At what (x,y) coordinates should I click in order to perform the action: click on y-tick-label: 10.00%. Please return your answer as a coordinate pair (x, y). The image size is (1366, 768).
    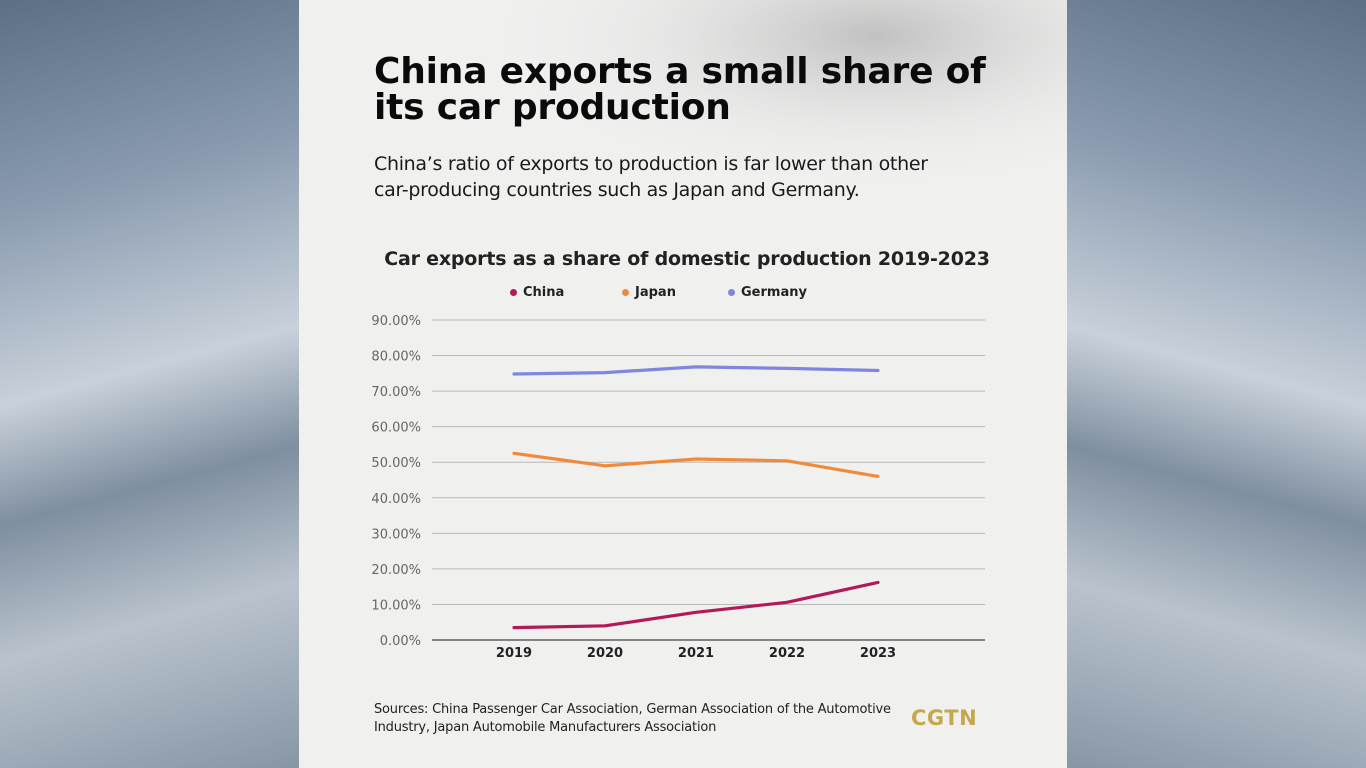
    Looking at the image, I should click on (396, 605).